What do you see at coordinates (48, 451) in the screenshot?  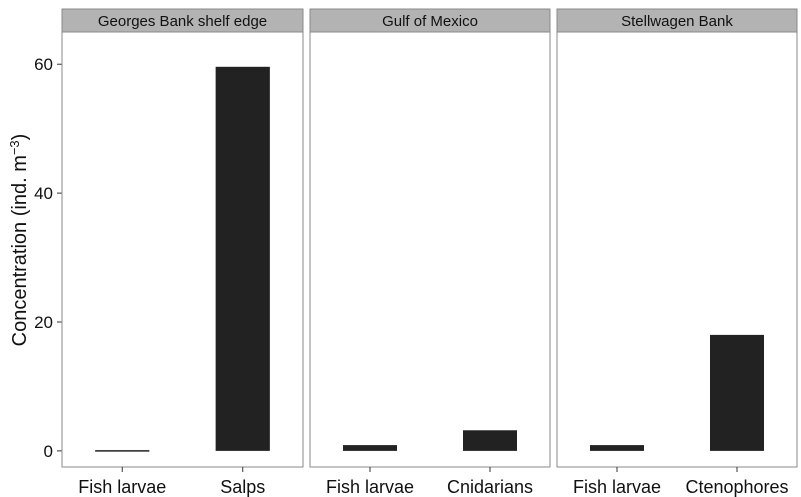 I see `y-tick-label: 0` at bounding box center [48, 451].